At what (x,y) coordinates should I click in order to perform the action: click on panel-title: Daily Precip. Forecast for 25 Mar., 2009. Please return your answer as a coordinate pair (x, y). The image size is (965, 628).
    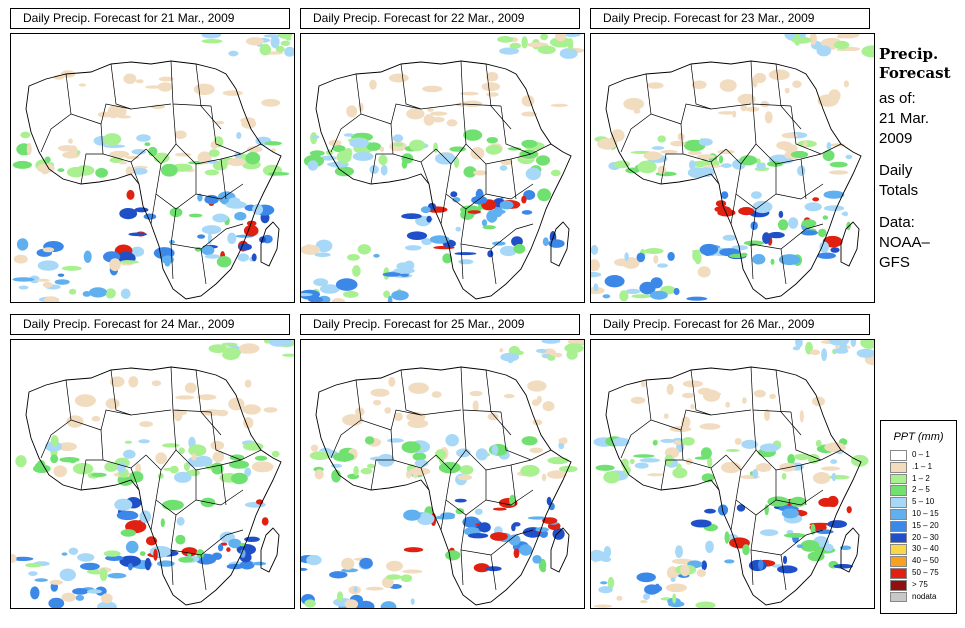
    Looking at the image, I should click on (440, 324).